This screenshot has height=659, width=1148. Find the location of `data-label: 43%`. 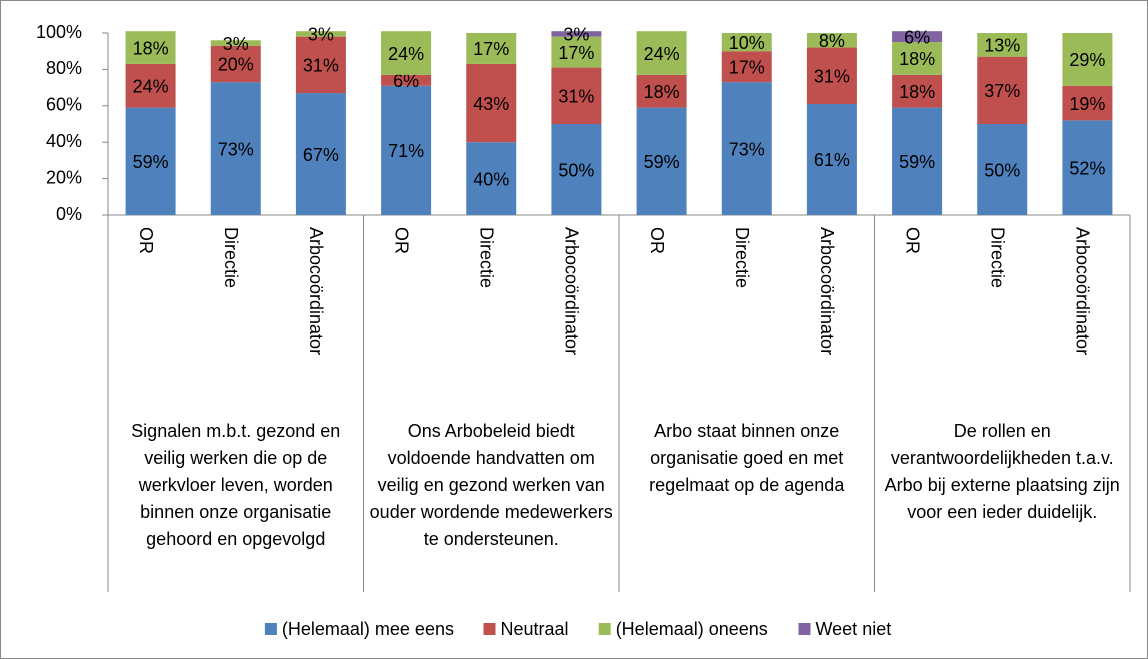

data-label: 43% is located at coordinates (491, 104).